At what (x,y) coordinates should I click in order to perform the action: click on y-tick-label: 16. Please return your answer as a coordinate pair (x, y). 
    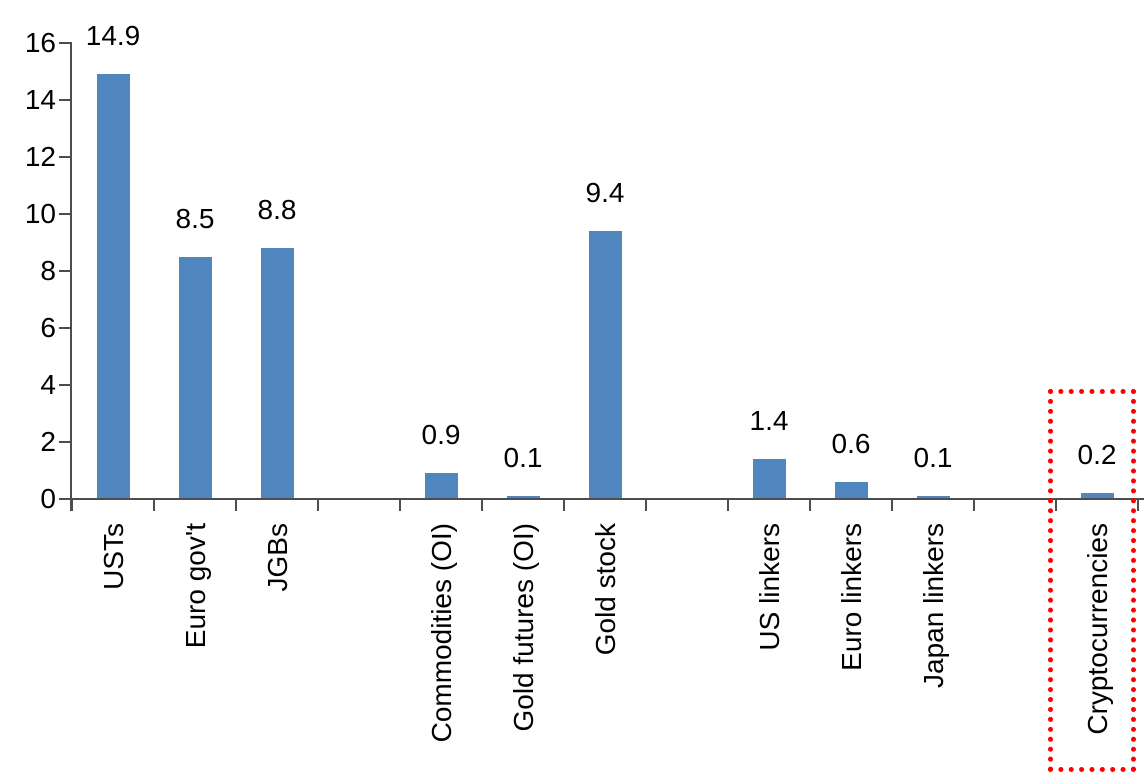
    Looking at the image, I should click on (40, 42).